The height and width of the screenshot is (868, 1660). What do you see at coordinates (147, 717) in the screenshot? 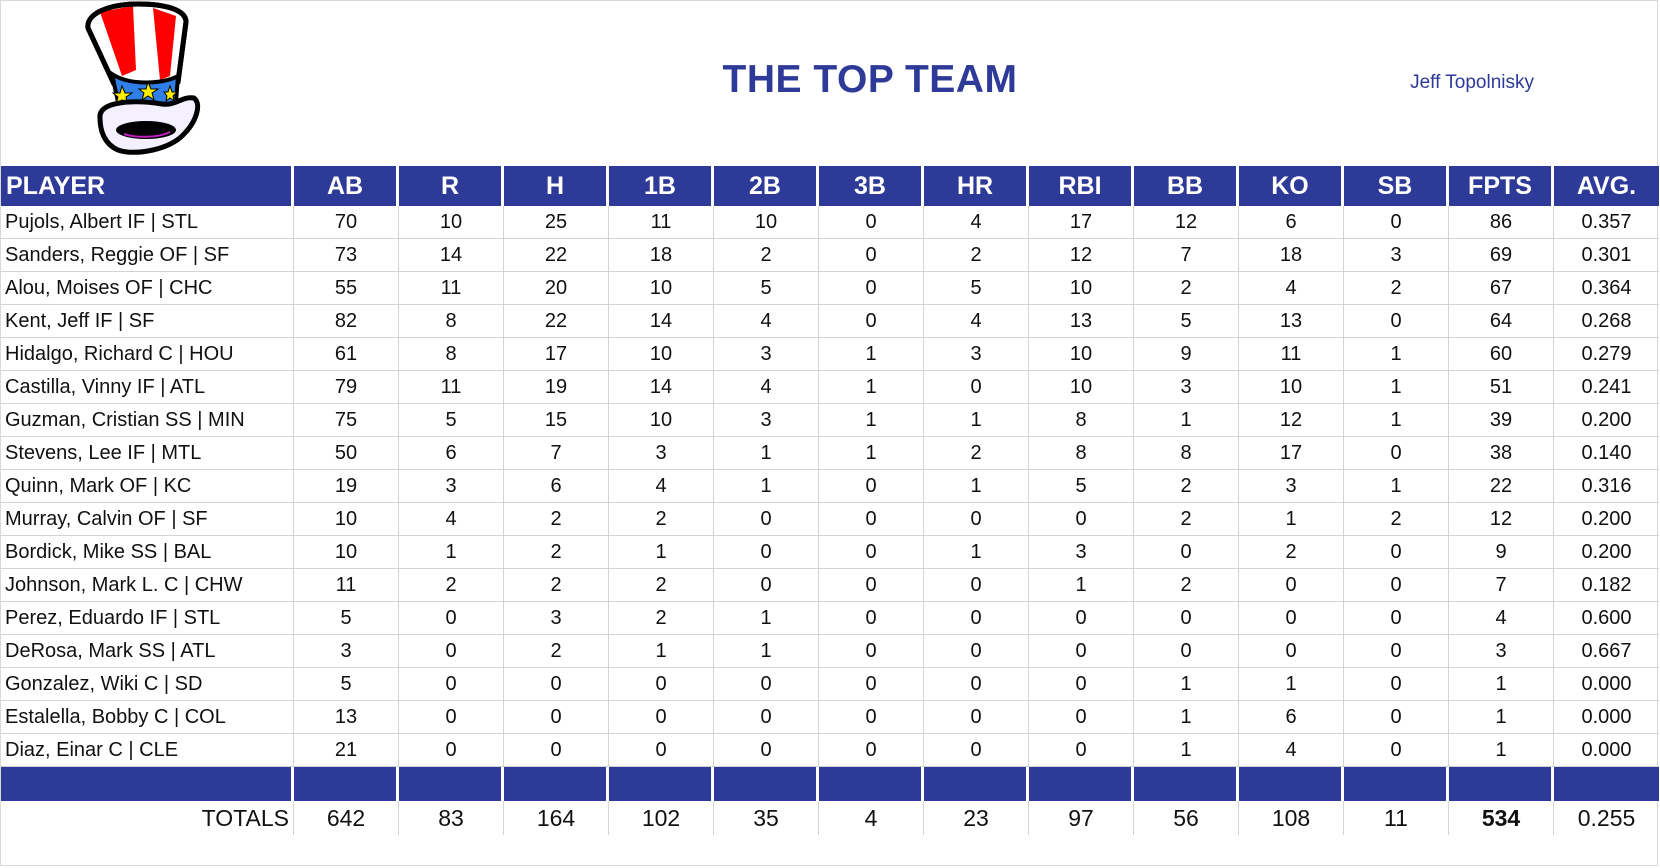
I see `player-name-cell: Estalella, Bobby C | COL` at bounding box center [147, 717].